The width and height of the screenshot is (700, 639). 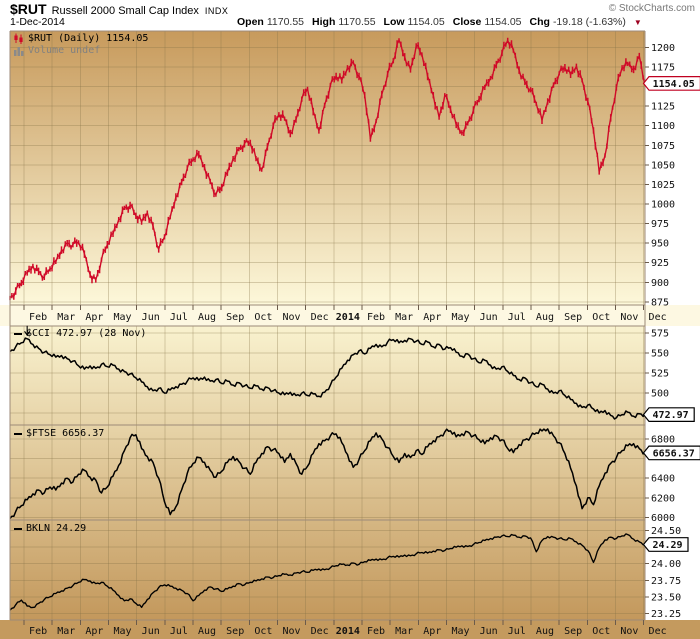 What do you see at coordinates (663, 439) in the screenshot?
I see `axis-tick-label: 6800` at bounding box center [663, 439].